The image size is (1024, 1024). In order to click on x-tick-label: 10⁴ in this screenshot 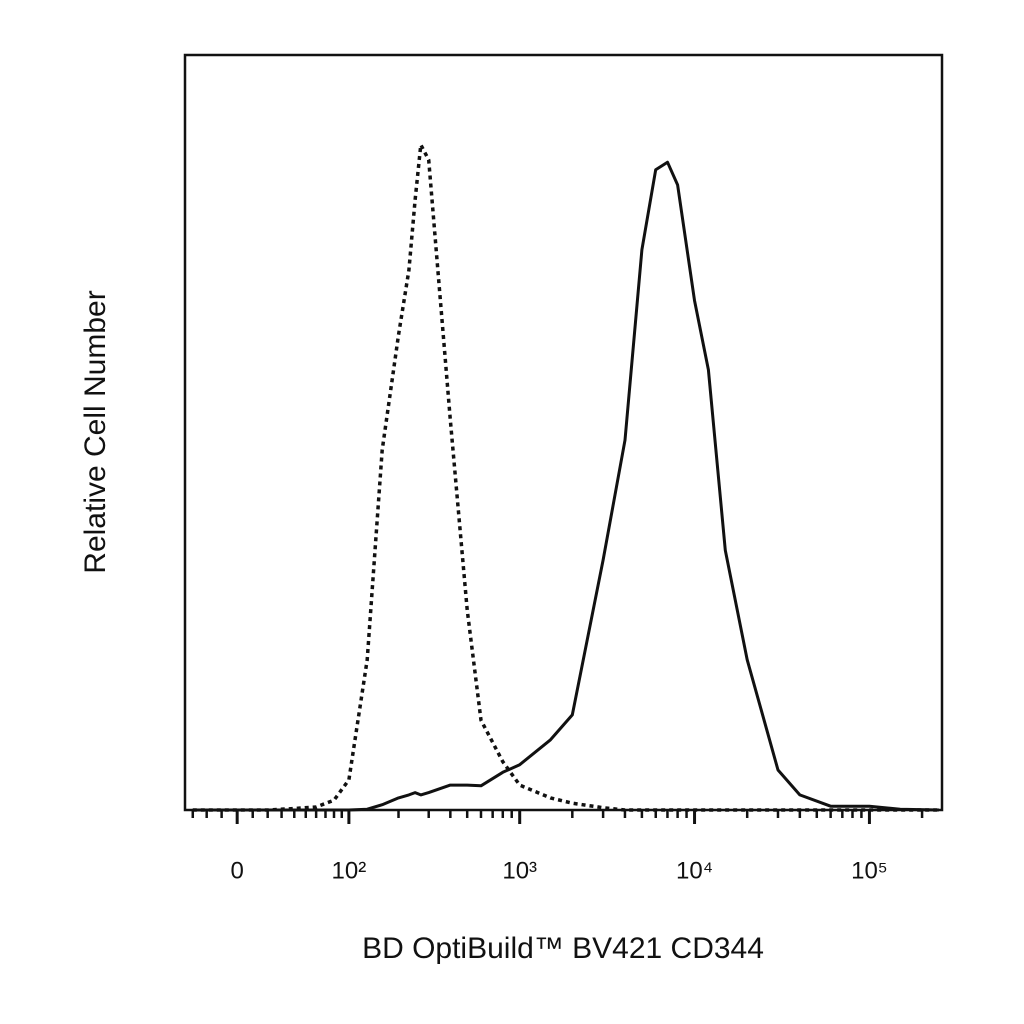, I will do `click(694, 870)`.